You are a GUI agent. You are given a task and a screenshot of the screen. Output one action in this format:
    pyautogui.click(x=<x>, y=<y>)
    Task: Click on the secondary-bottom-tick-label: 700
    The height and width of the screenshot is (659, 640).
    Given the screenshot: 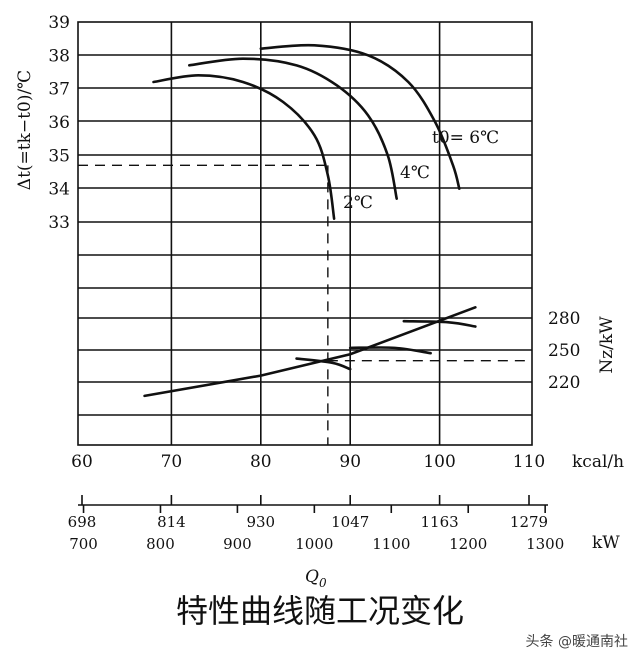 What is the action you would take?
    pyautogui.click(x=83, y=544)
    